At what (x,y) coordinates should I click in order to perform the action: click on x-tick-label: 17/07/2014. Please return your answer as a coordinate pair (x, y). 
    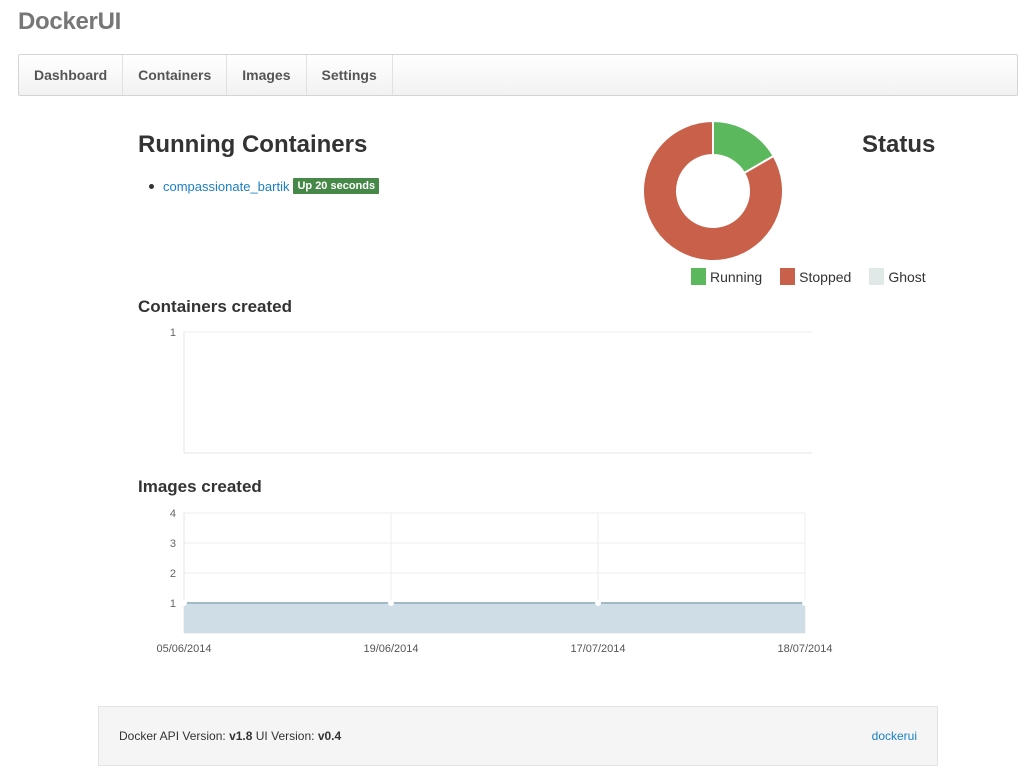
    Looking at the image, I should click on (597, 649).